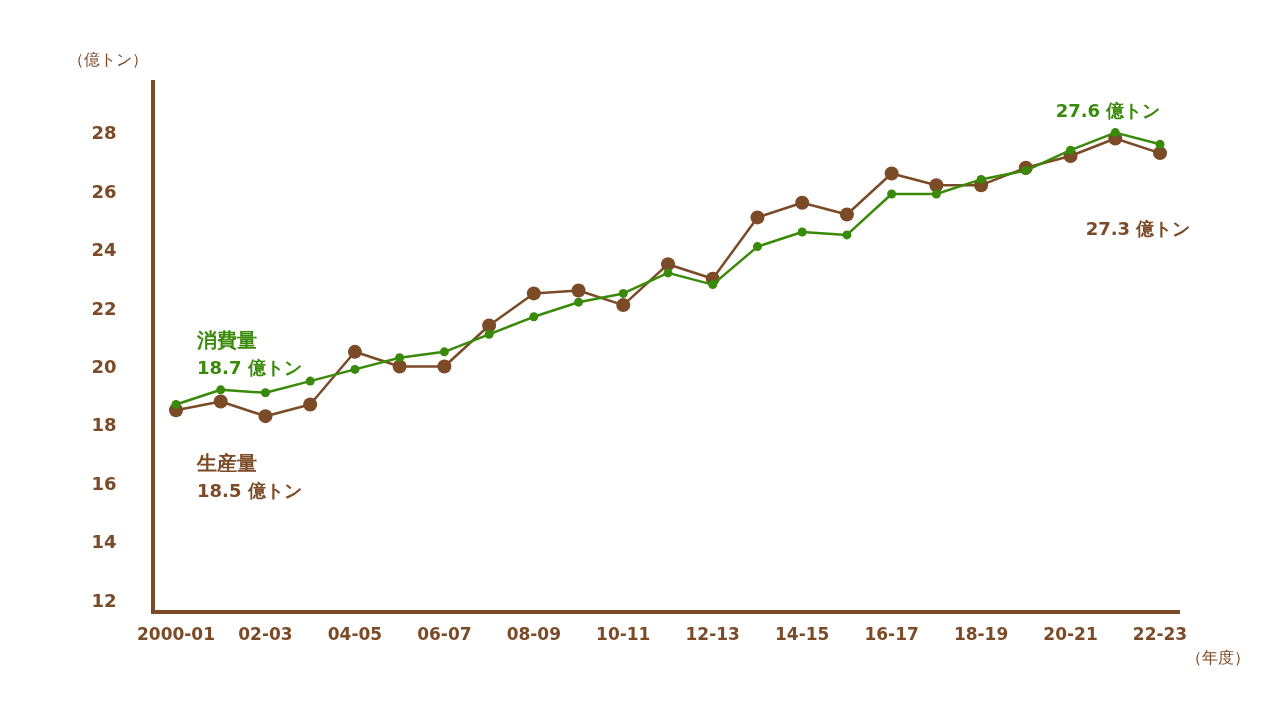 Image resolution: width=1280 pixels, height=720 pixels. I want to click on x-tick-label: 22-23, so click(1160, 634).